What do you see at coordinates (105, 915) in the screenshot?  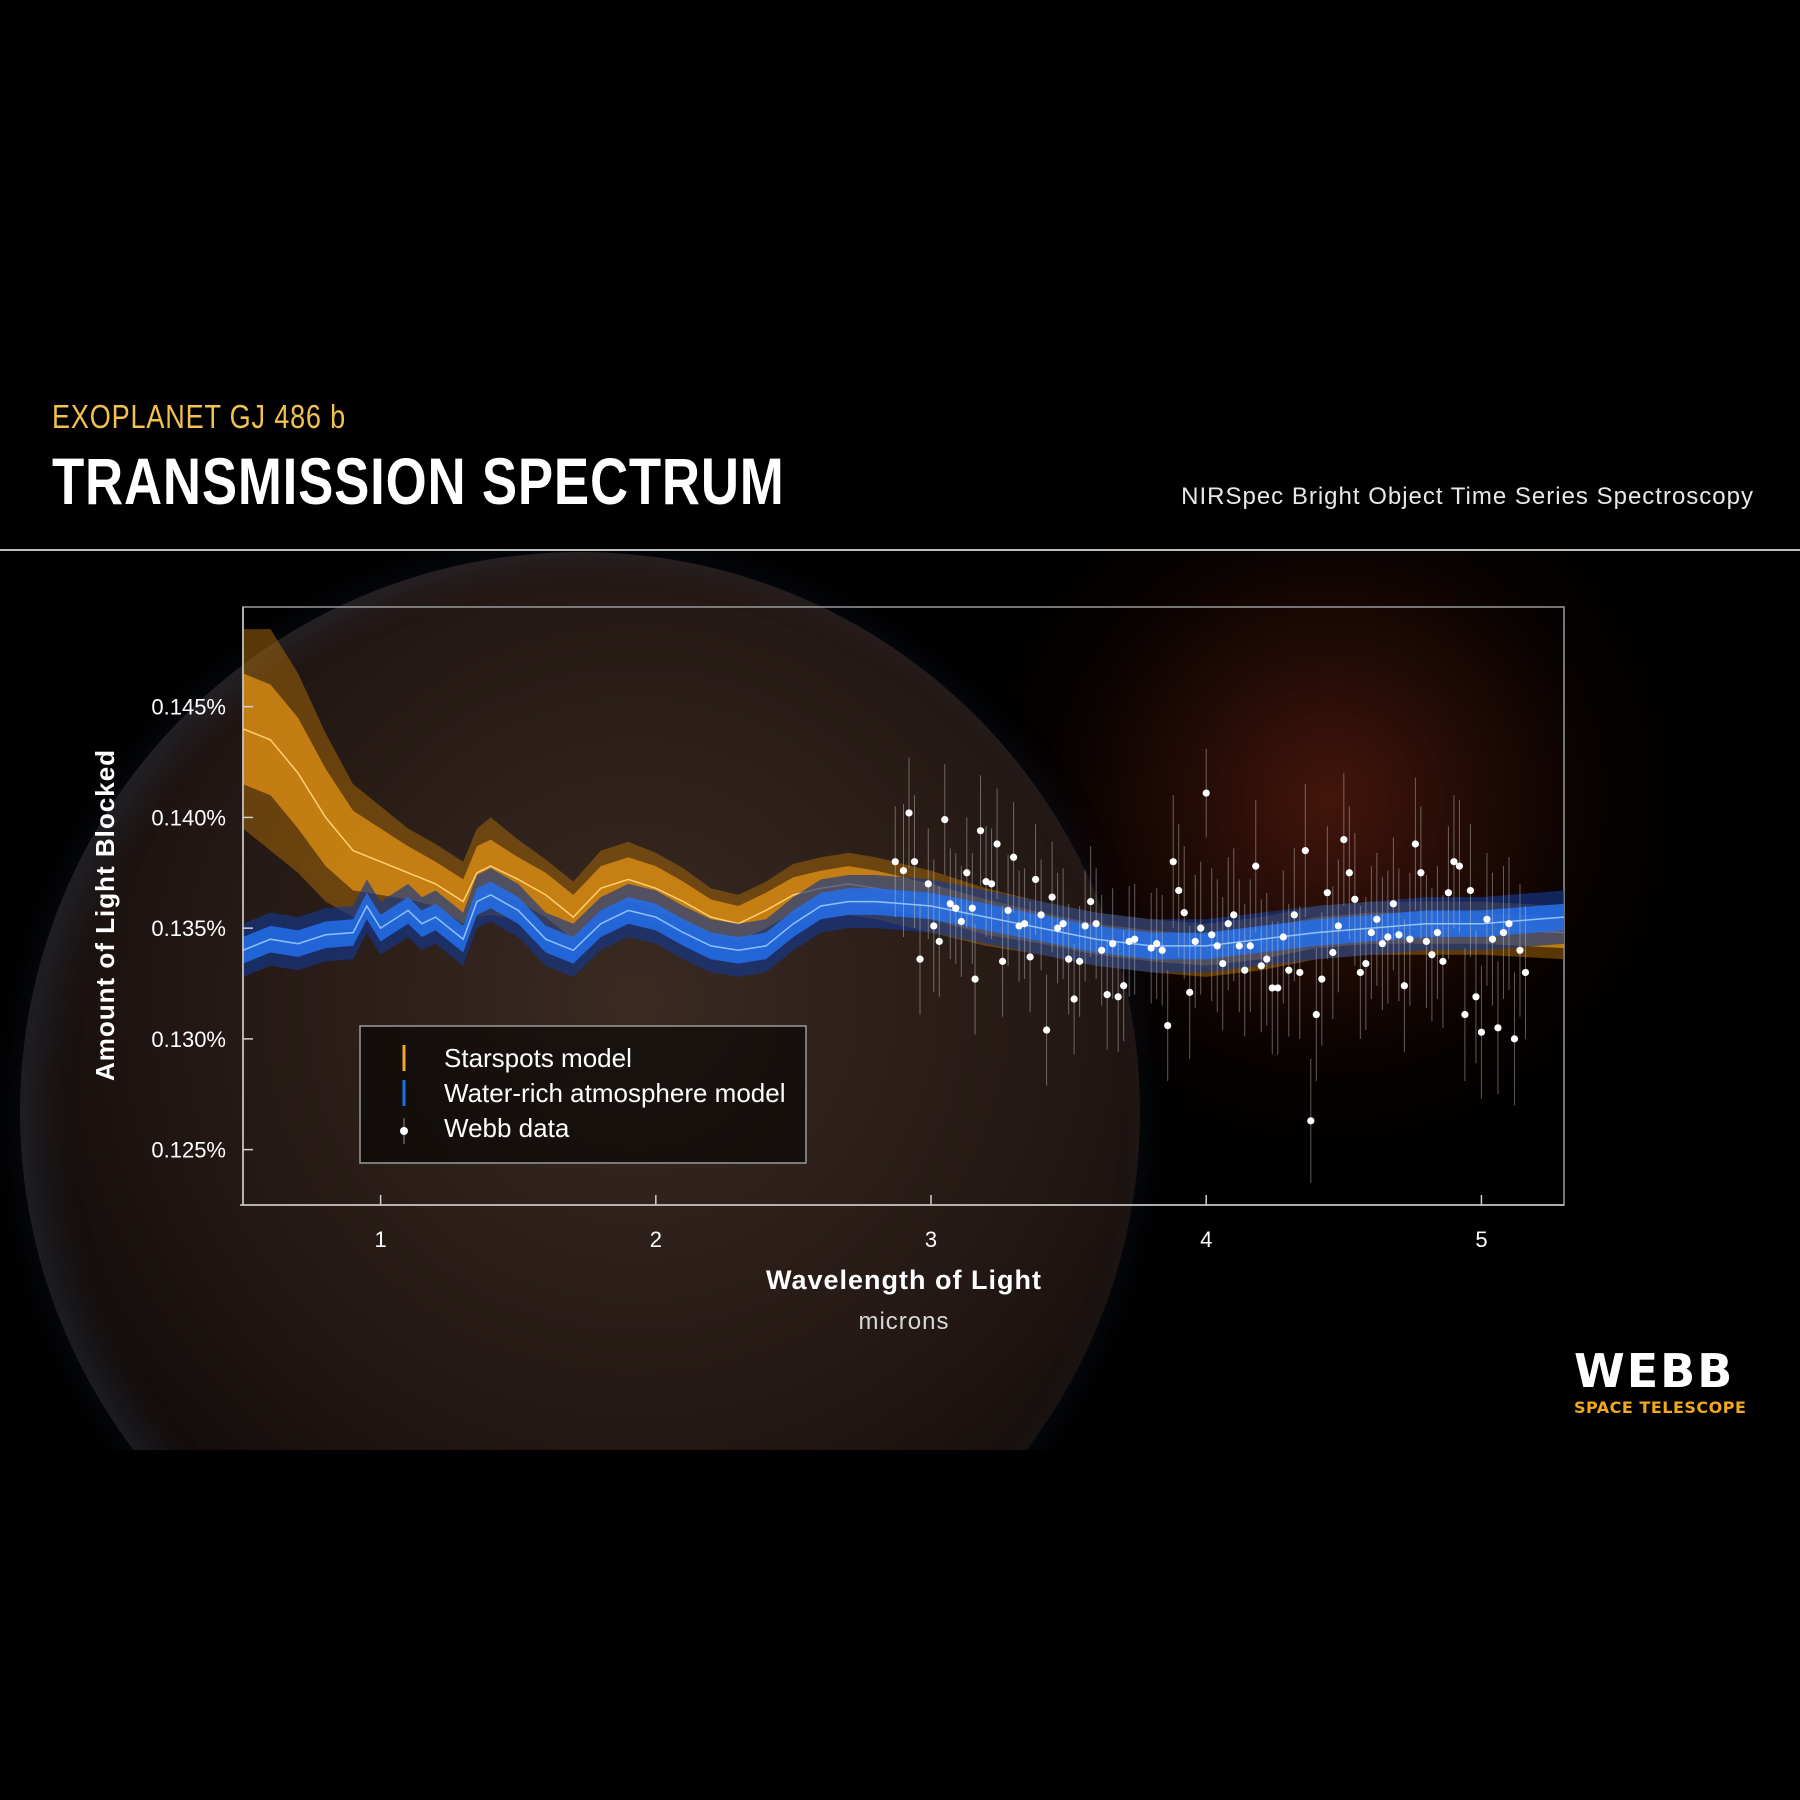 I see `y-axis-label: Amount of Light Blocked` at bounding box center [105, 915].